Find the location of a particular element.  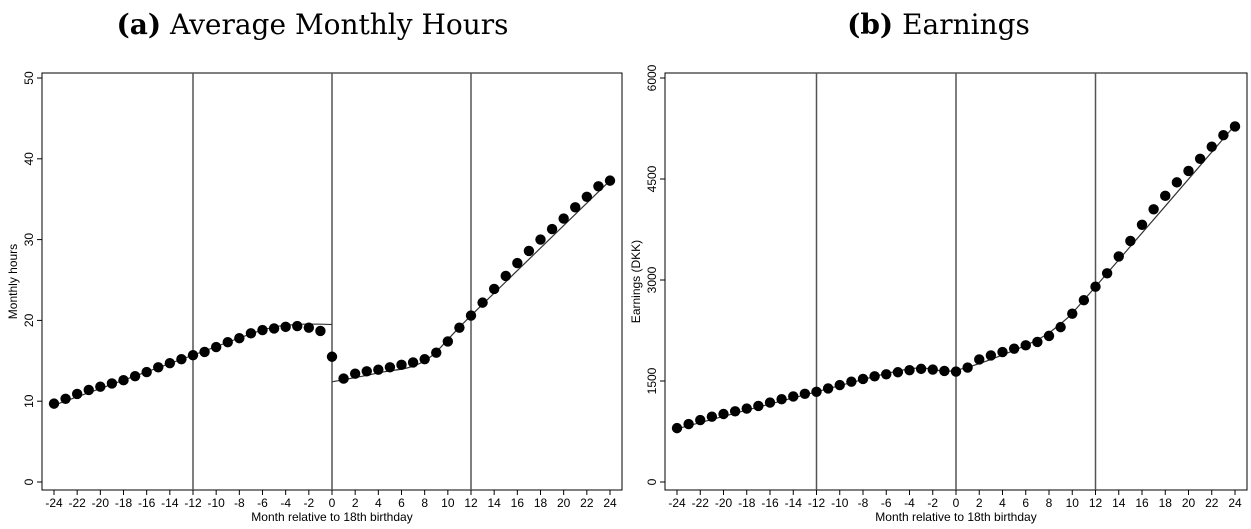

x-tick-label: -12 is located at coordinates (193, 503).